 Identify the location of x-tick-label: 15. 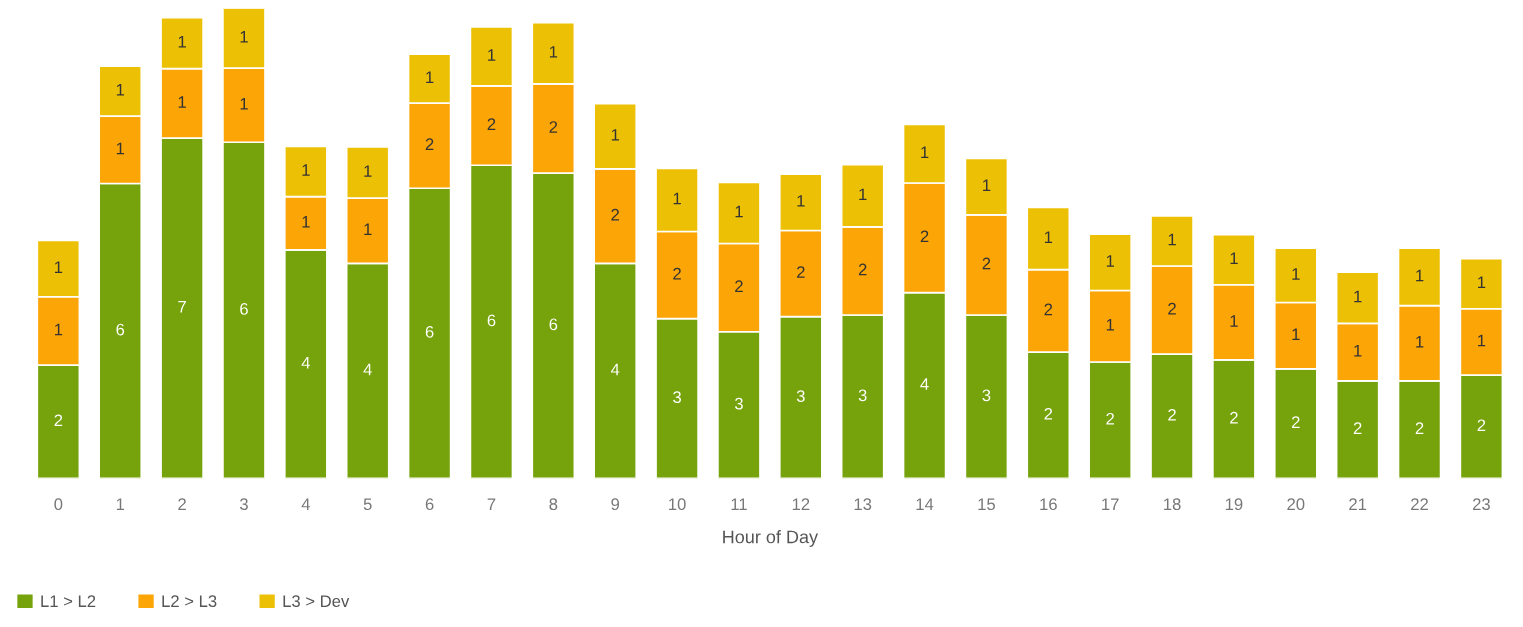
(986, 504).